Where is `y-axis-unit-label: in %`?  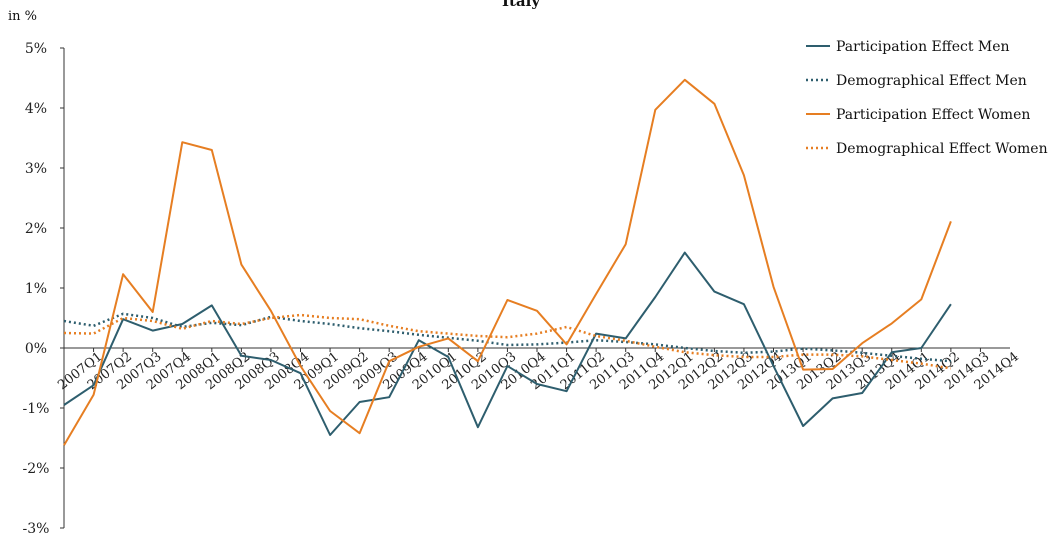 y-axis-unit-label: in % is located at coordinates (22, 16).